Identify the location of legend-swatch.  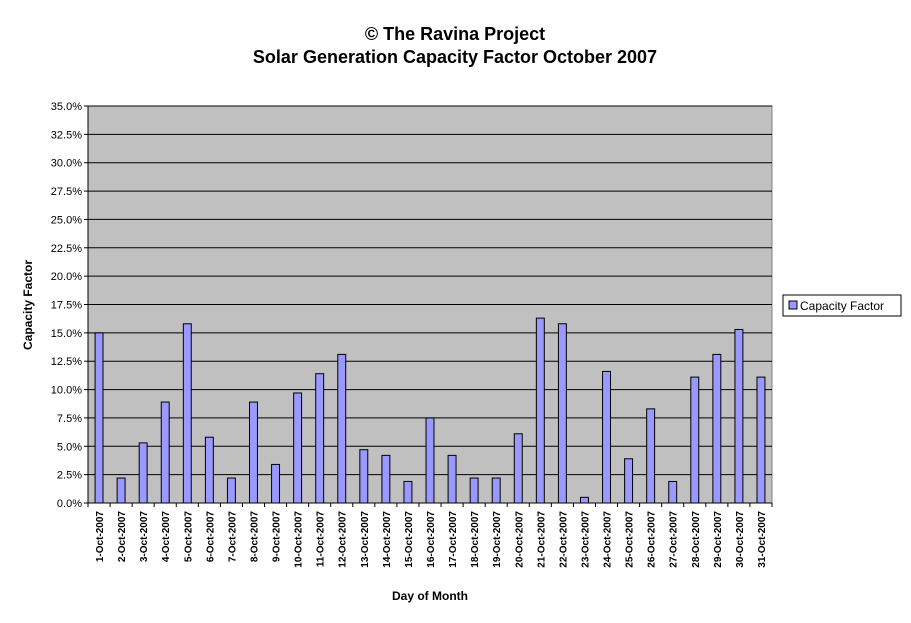
(793, 305).